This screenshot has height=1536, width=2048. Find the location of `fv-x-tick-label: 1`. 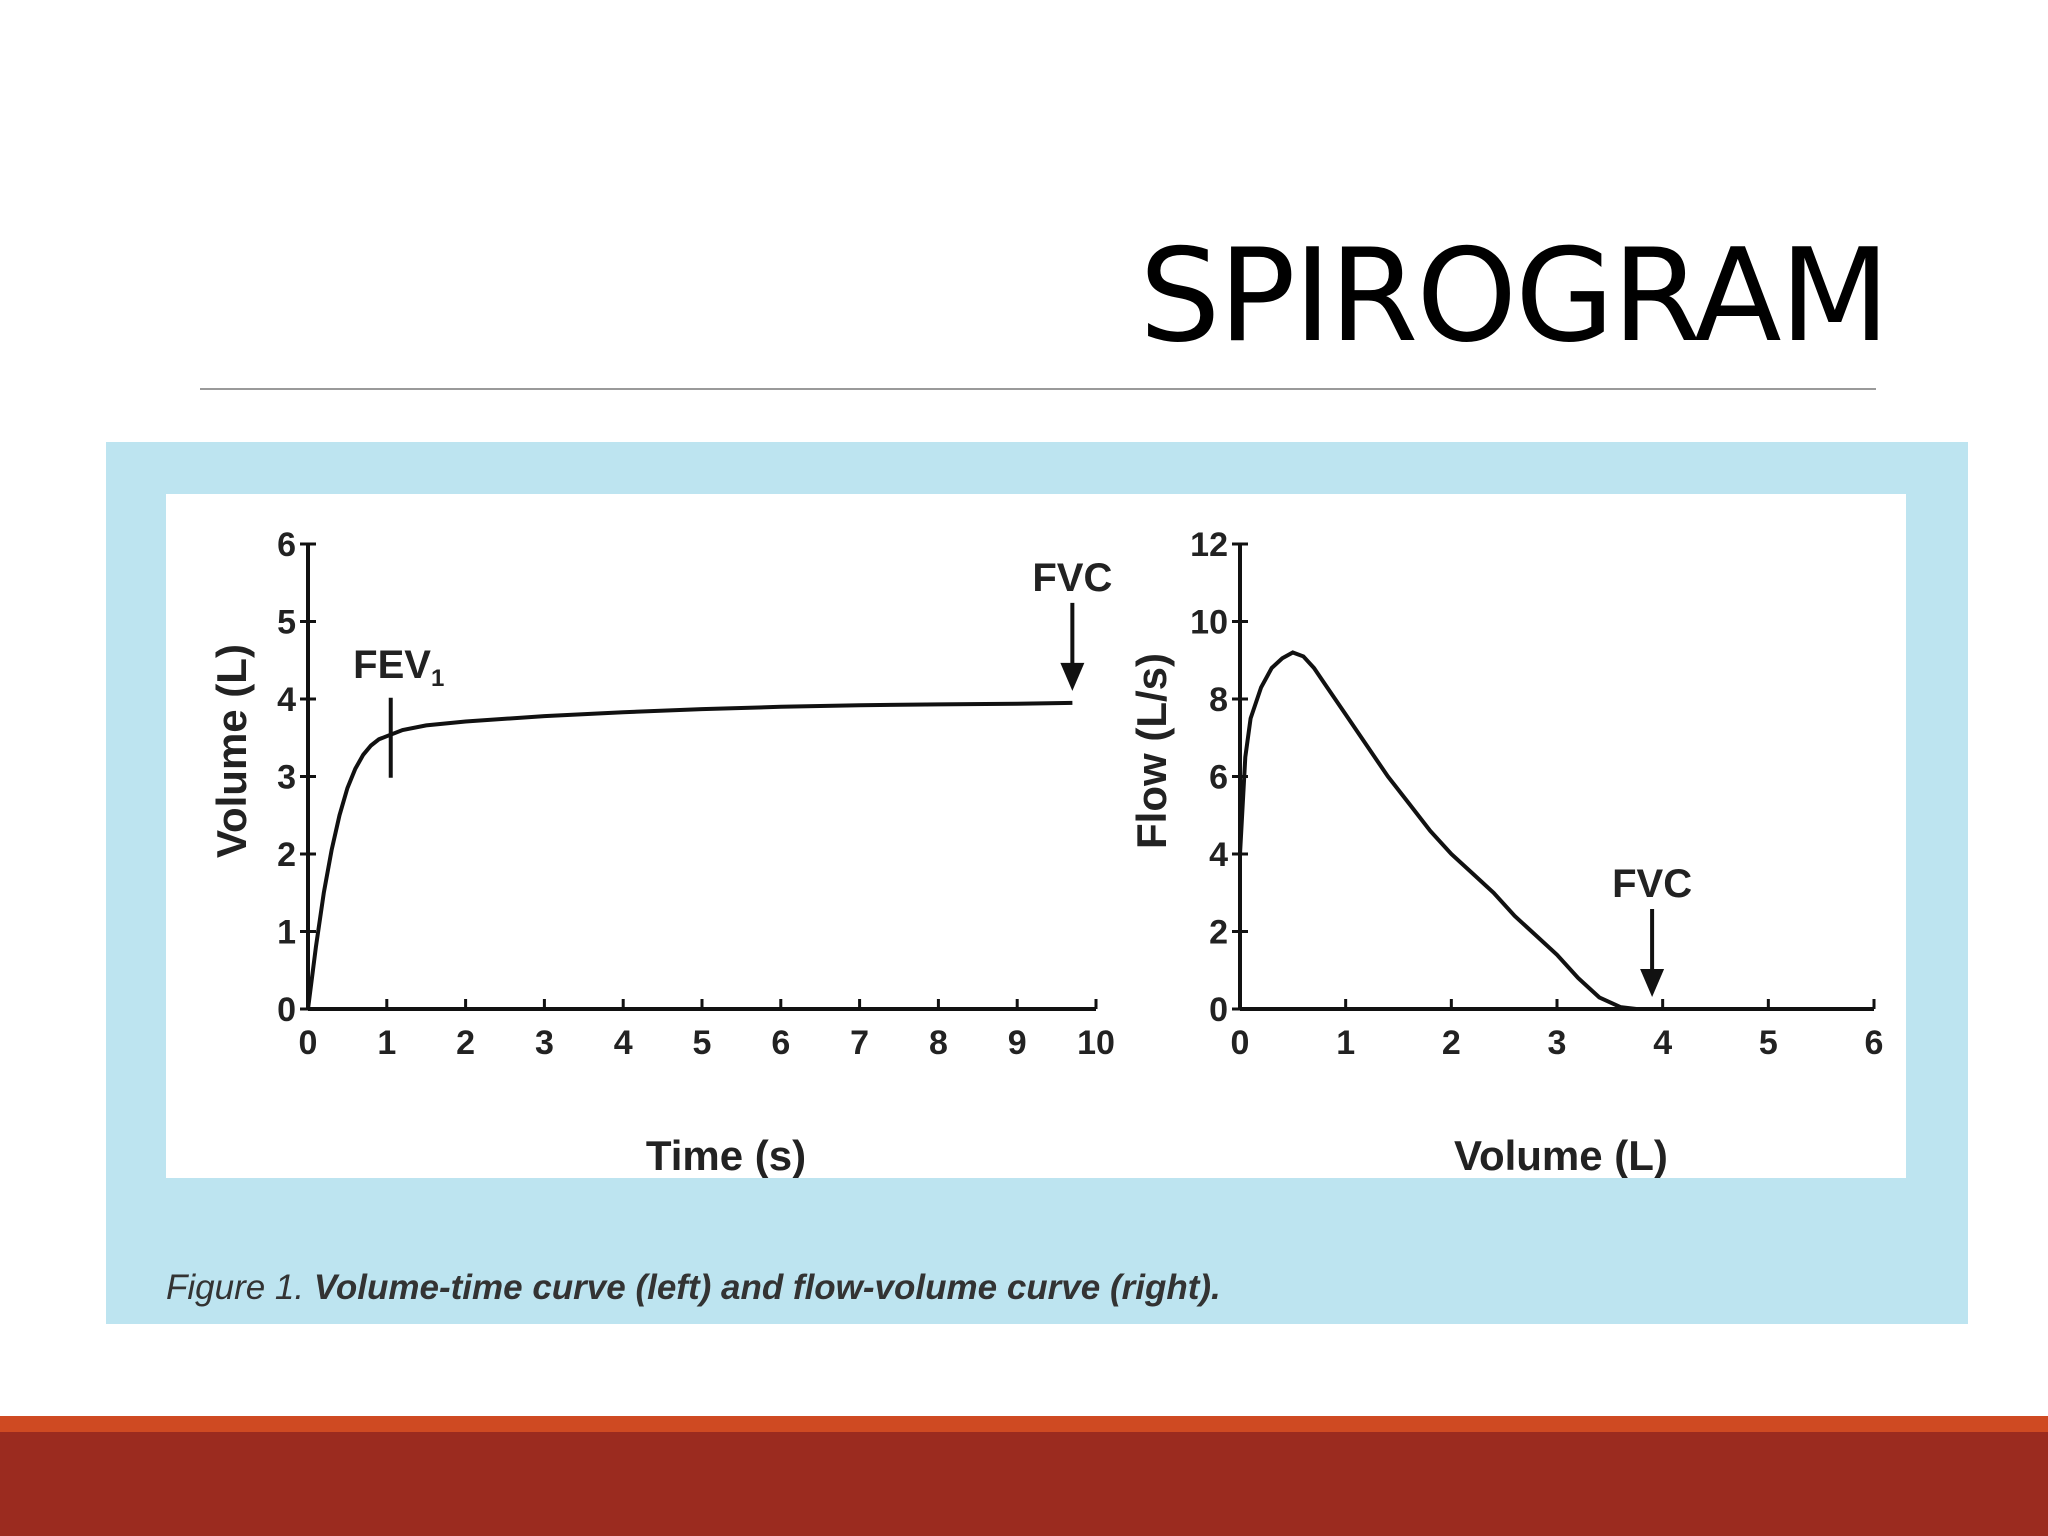

fv-x-tick-label: 1 is located at coordinates (1345, 1043).